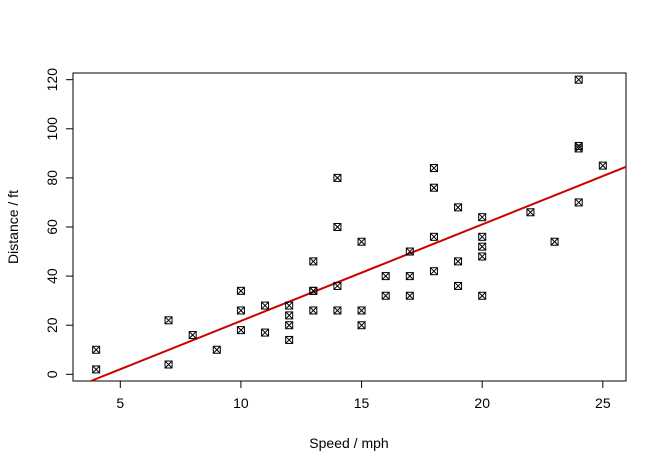 This screenshot has width=663, height=473. I want to click on x-axis: 5 10 15 20 25, so click(363, 396).